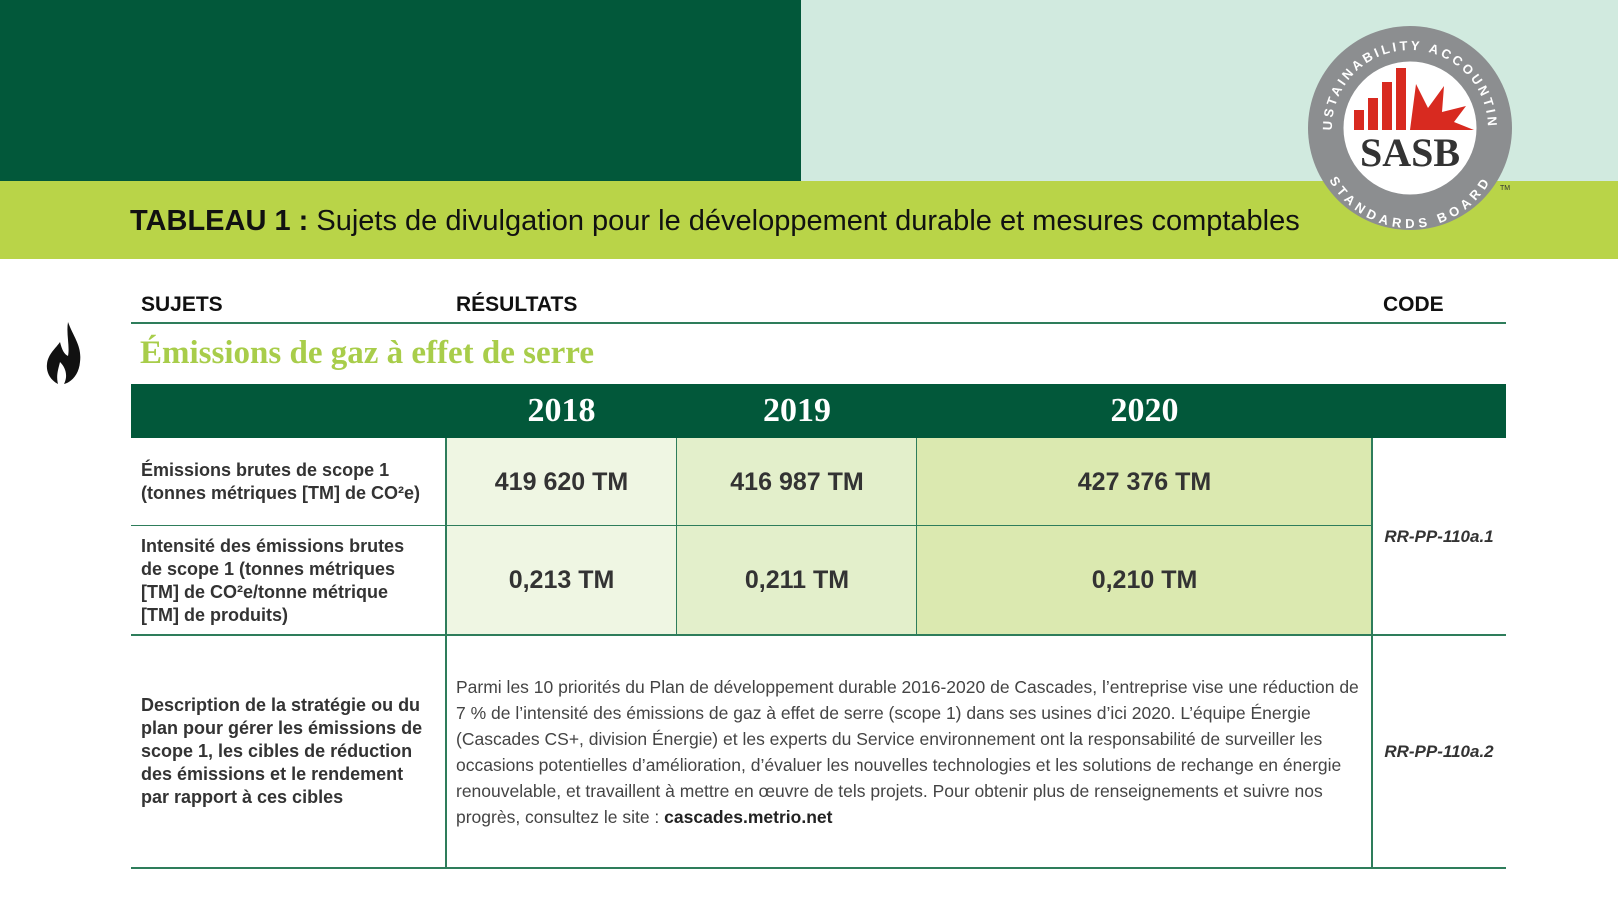 Image resolution: width=1618 pixels, height=906 pixels. Describe the element at coordinates (1439, 751) in the screenshot. I see `code: RR-PP-110a.2` at that location.